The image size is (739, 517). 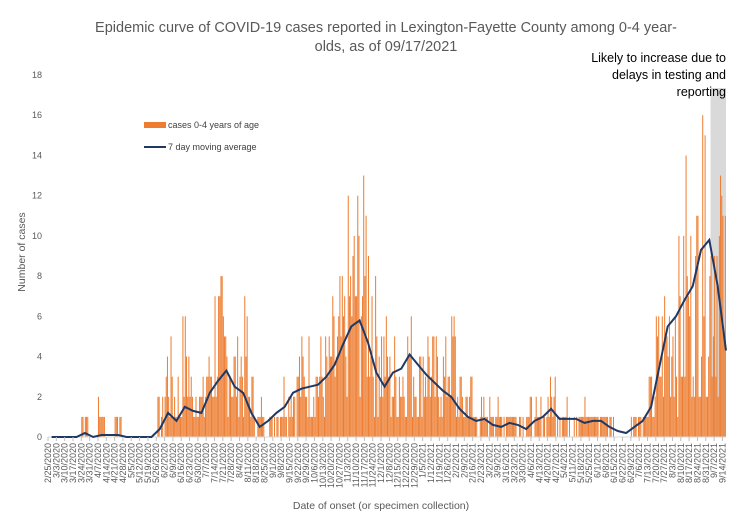 What do you see at coordinates (523, 463) in the screenshot?
I see `x-tick-label: 3/30/2021` at bounding box center [523, 463].